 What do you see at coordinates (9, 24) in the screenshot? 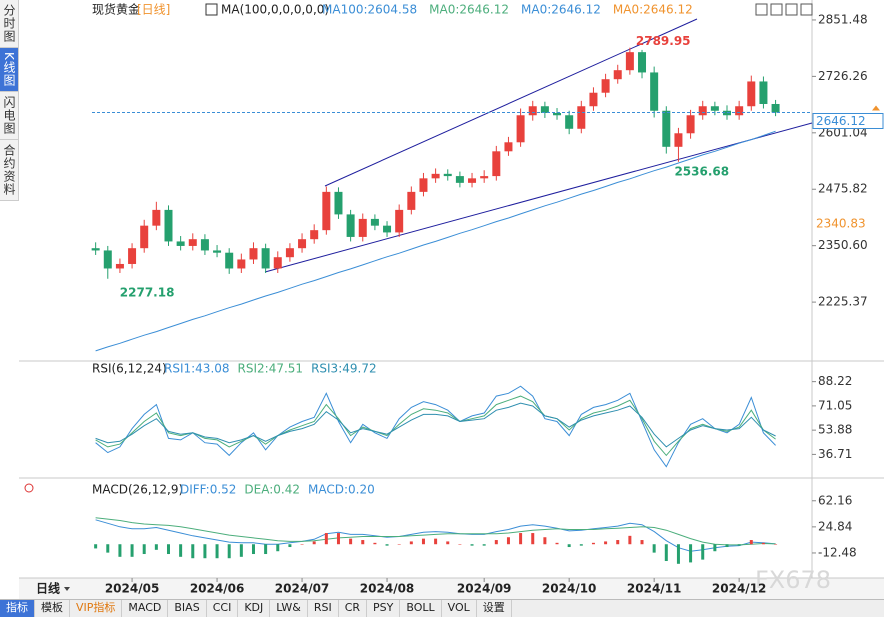
I see `side-tab: 分时图` at bounding box center [9, 24].